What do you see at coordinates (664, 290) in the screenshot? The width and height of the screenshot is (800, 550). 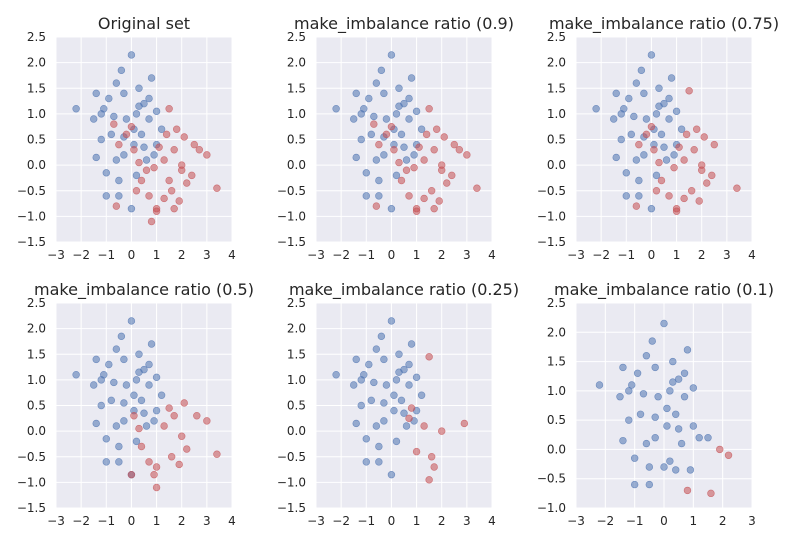 I see `subplot-title: make_imbalance ratio (0.1)` at bounding box center [664, 290].